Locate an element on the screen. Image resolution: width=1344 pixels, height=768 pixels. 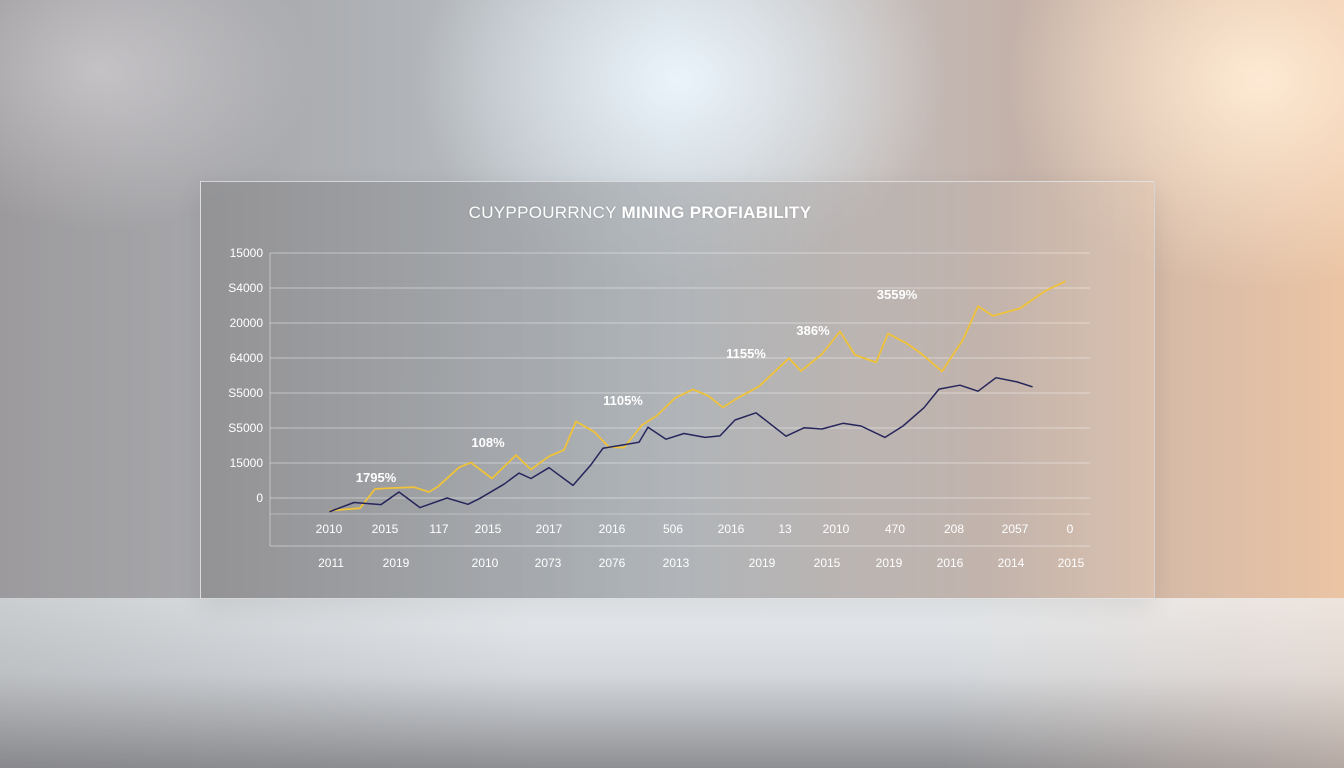
data-label: 1105% is located at coordinates (623, 400).